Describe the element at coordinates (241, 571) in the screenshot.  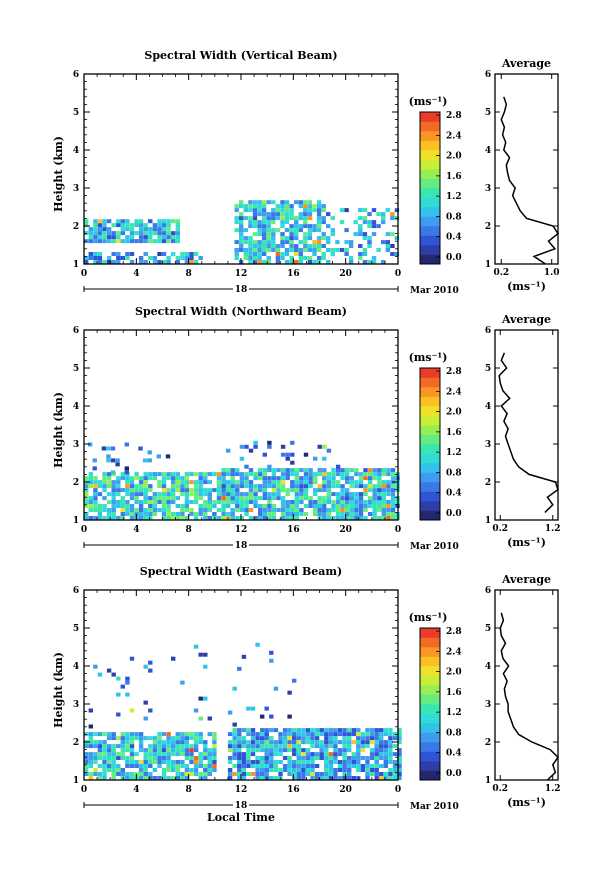
I see `panel-title: Spectral Width (Eastward Beam)` at that location.